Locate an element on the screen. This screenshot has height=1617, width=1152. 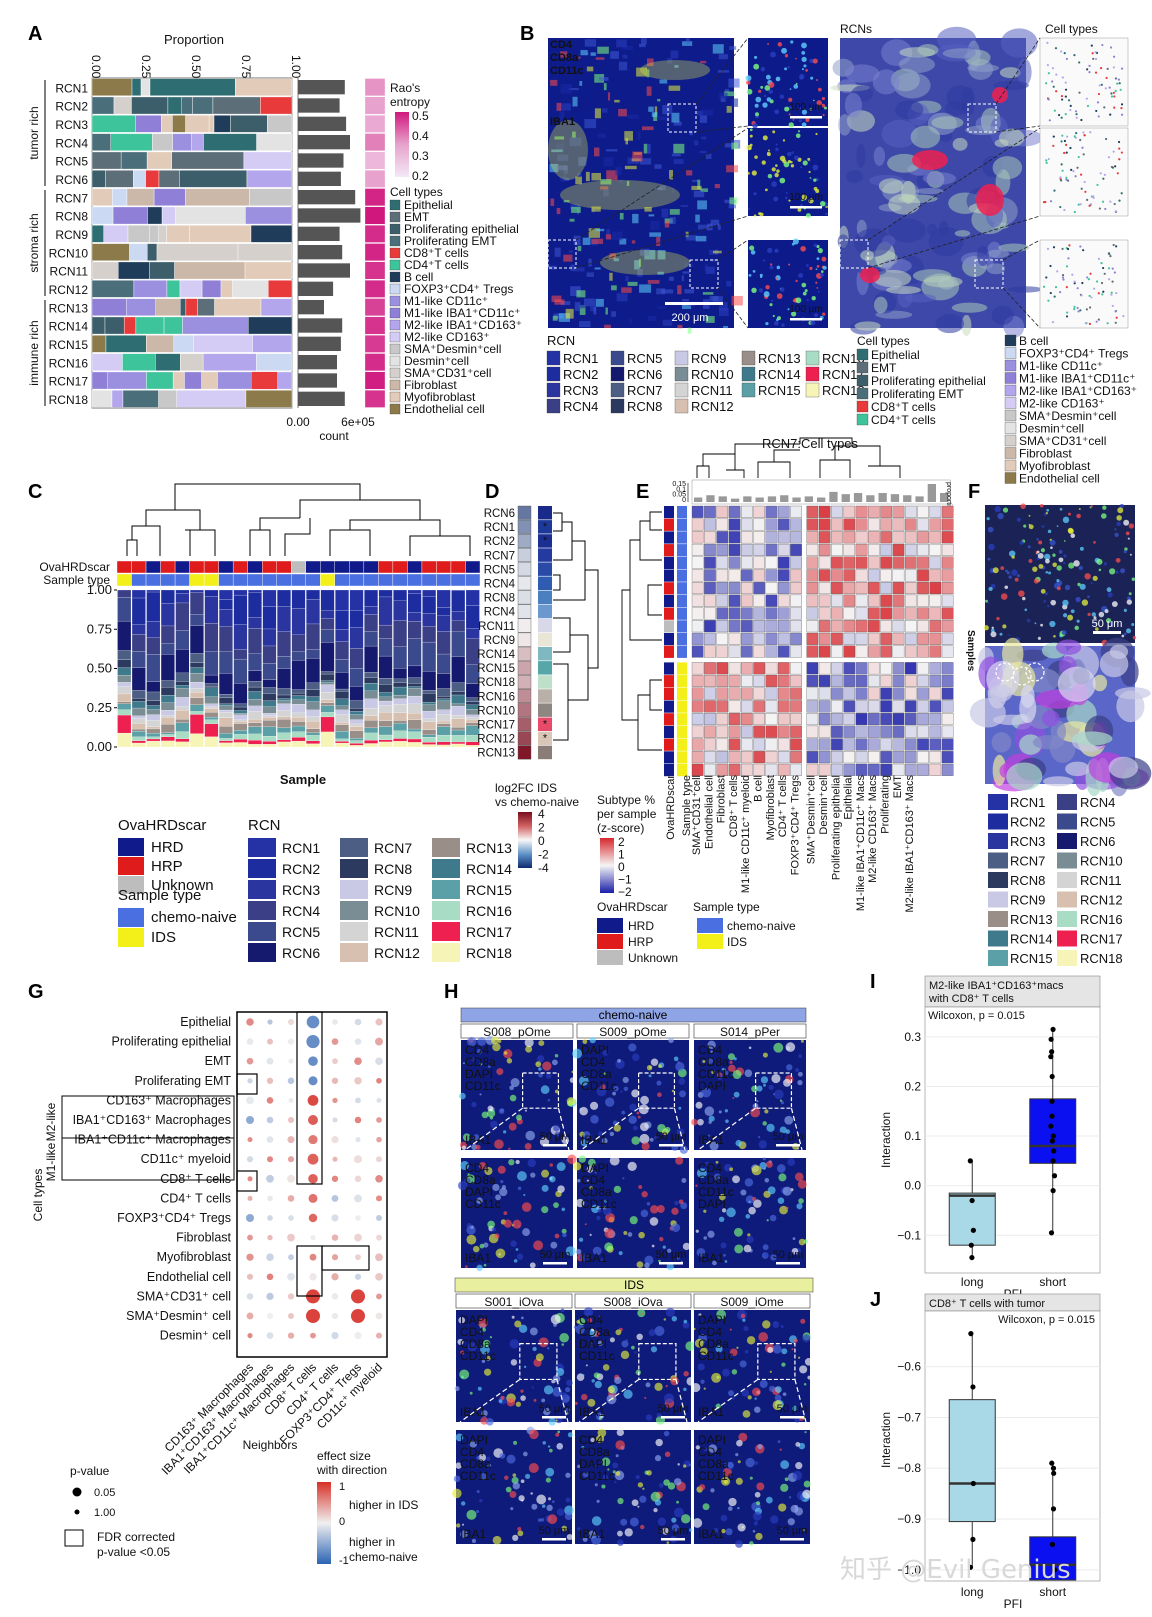
b-rcn-label: RCN13 is located at coordinates (779, 358).